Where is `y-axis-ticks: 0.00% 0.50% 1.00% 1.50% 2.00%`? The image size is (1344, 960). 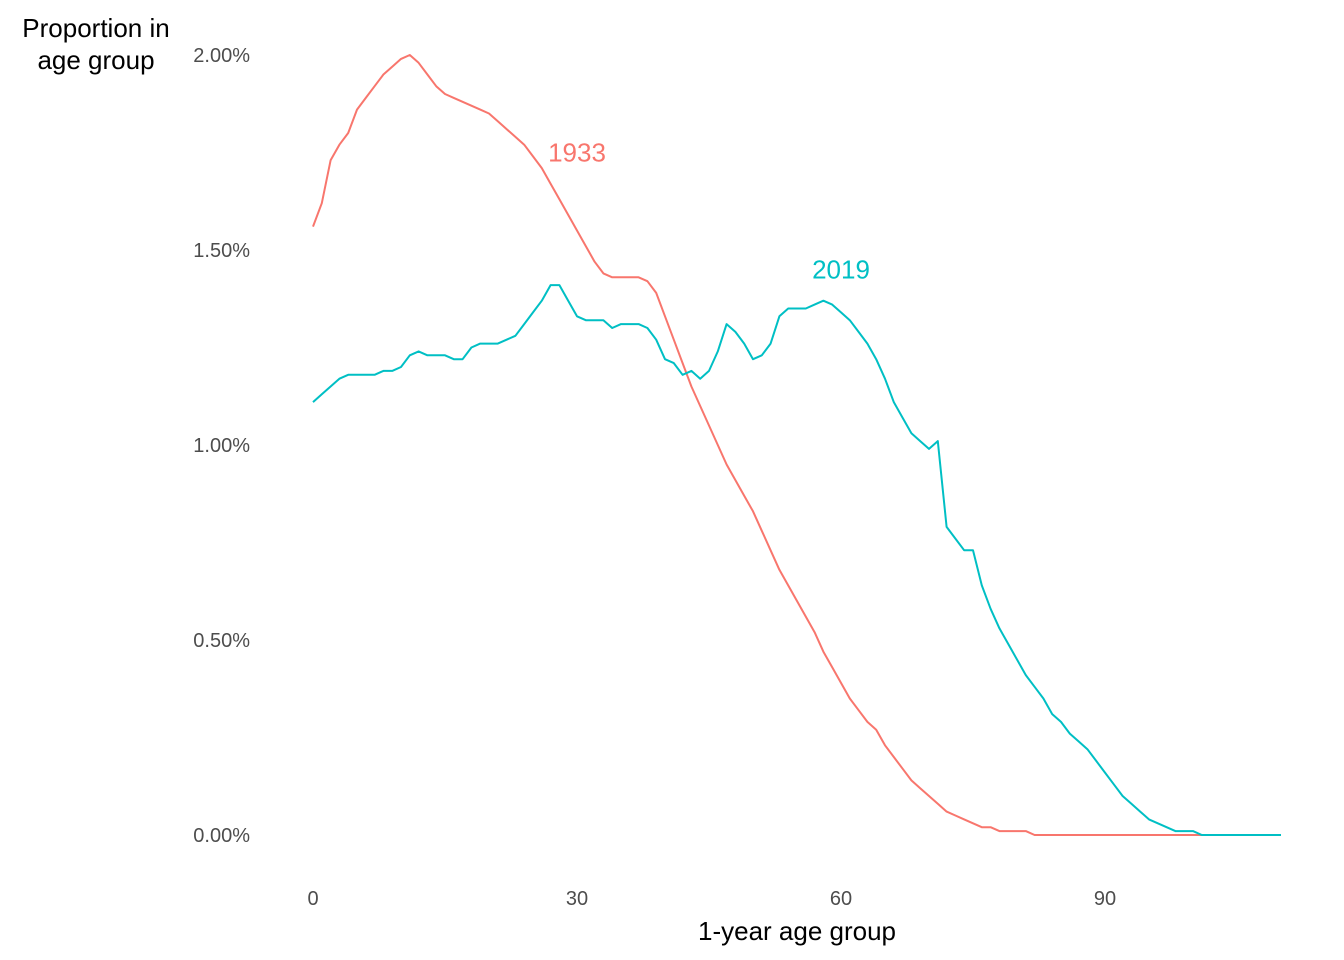
y-axis-ticks: 0.00% 0.50% 1.00% 1.50% 2.00% is located at coordinates (221, 446).